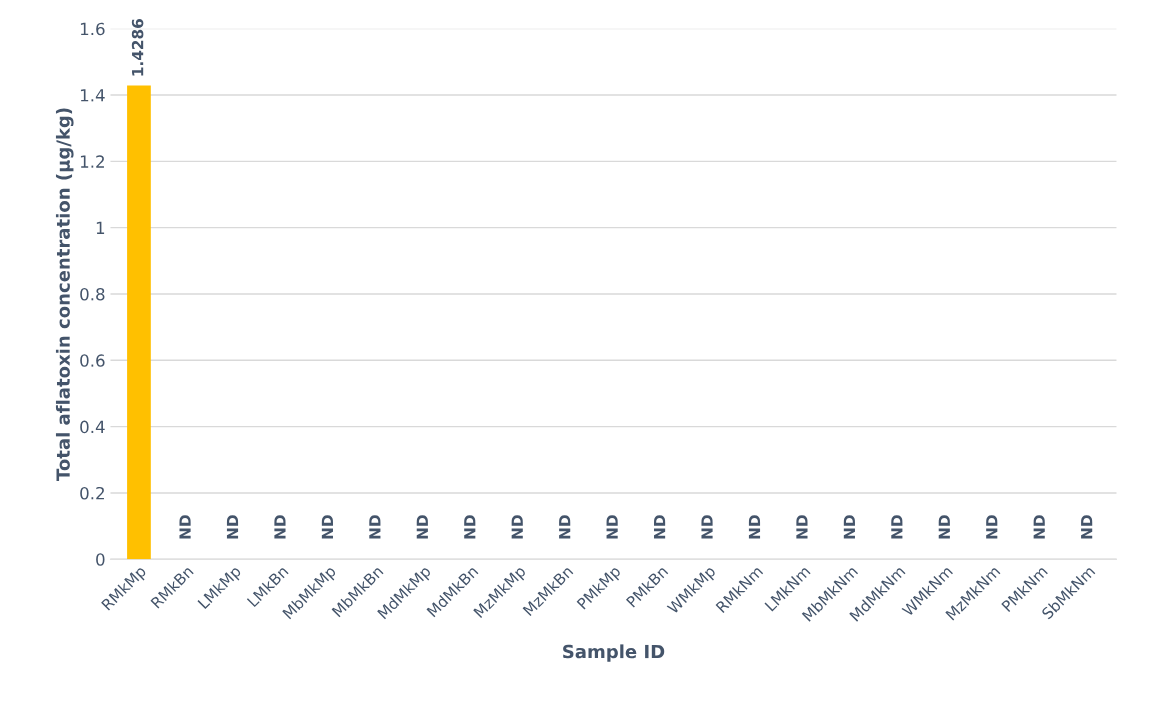  What do you see at coordinates (137, 47) in the screenshot?
I see `data-label: 1.4286` at bounding box center [137, 47].